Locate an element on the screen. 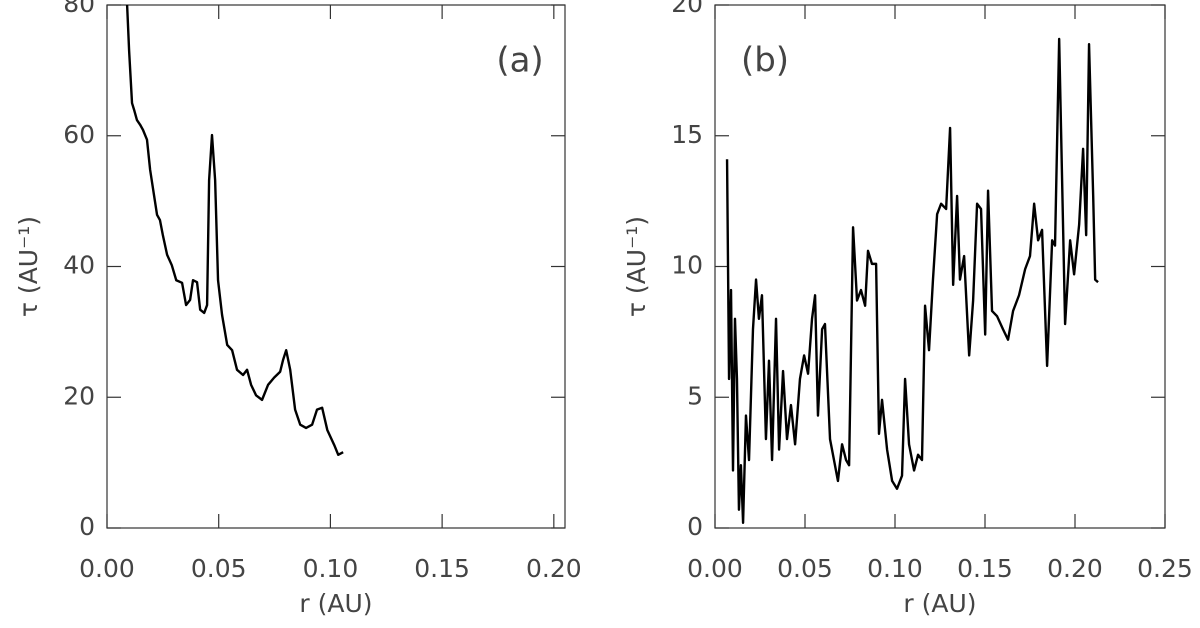 The width and height of the screenshot is (1200, 628). y-tick-label: 80 is located at coordinates (79, 9).